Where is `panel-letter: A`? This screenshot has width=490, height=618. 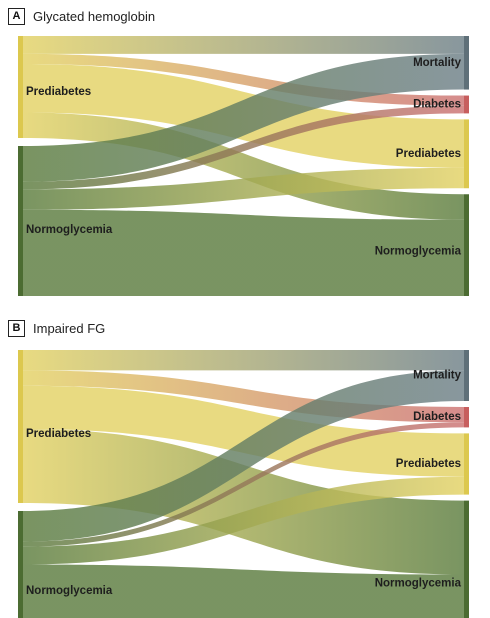 panel-letter: A is located at coordinates (16, 16).